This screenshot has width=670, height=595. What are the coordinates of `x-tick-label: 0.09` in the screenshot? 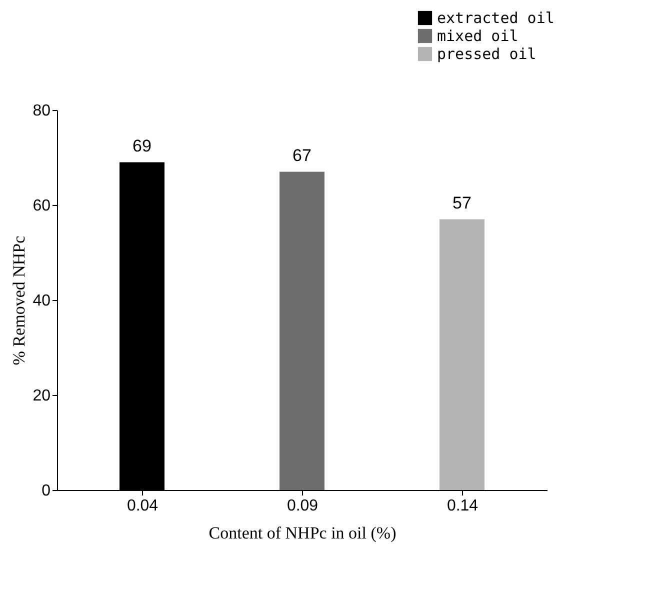 It's located at (302, 506).